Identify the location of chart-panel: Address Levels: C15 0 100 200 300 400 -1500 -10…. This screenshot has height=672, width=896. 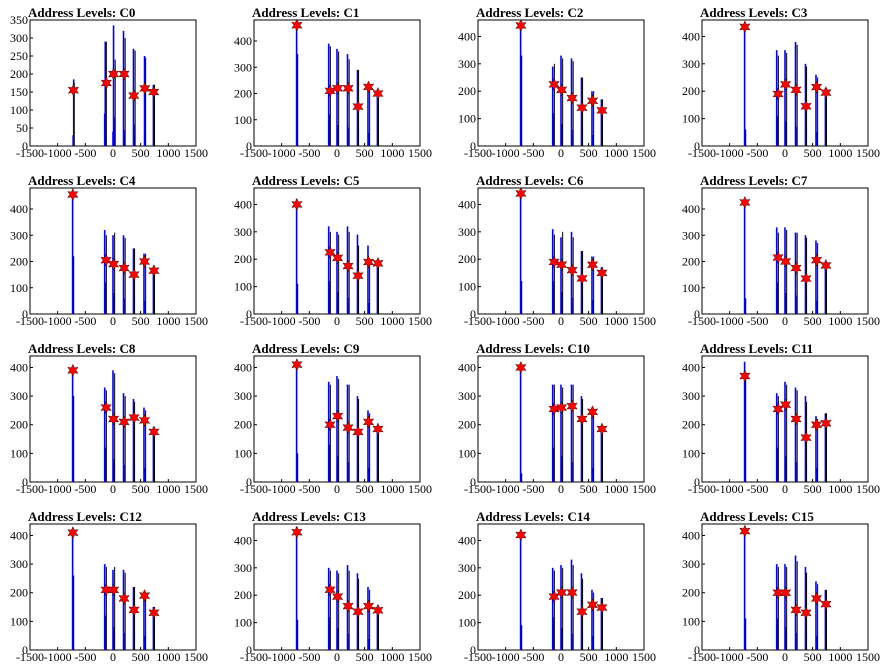
(781, 586).